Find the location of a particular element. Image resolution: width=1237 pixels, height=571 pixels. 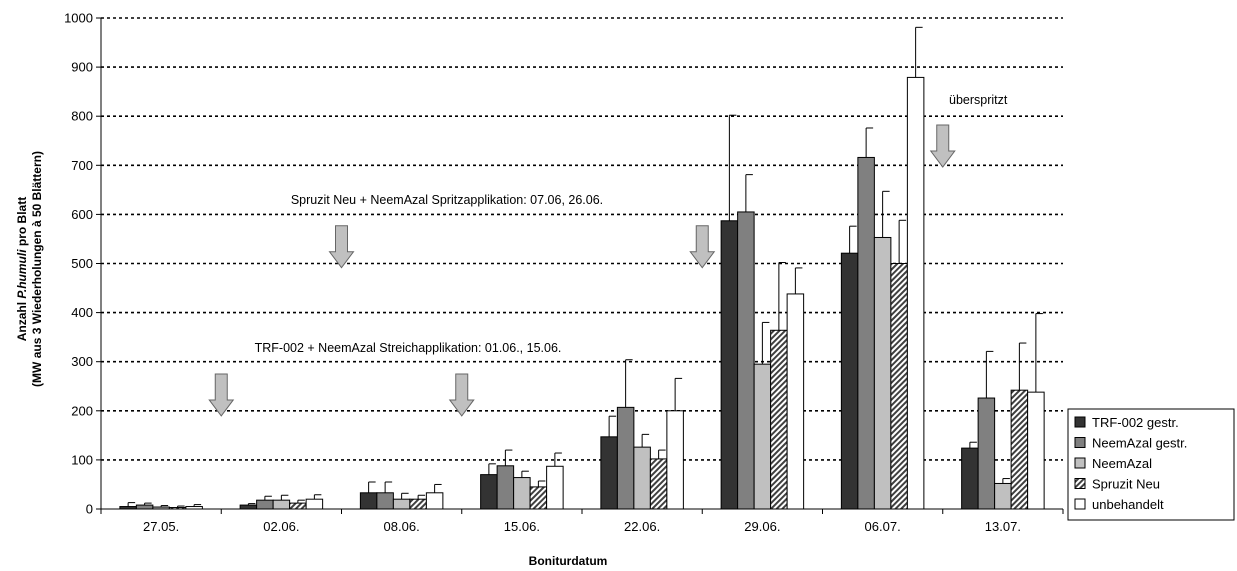

y-tick-label: 800 is located at coordinates (82, 116).